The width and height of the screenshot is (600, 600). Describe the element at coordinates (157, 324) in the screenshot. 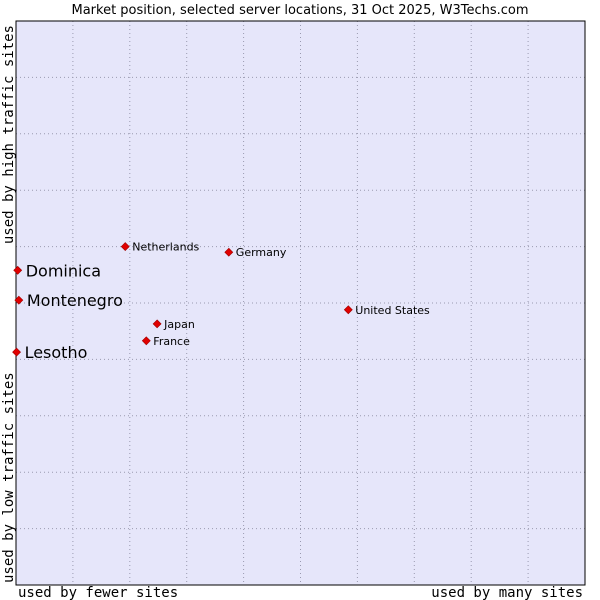

I see `point-marker-japan` at that location.